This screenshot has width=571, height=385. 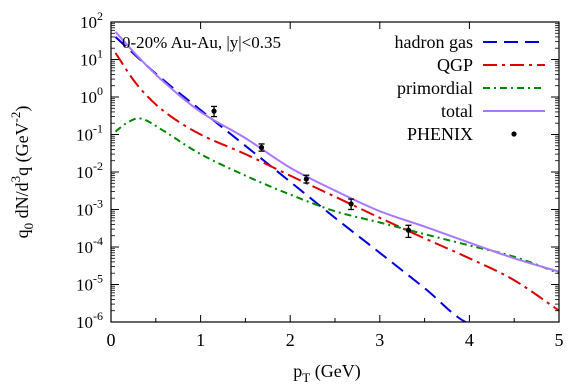 What do you see at coordinates (455, 65) in the screenshot?
I see `legend-label: QGP` at bounding box center [455, 65].